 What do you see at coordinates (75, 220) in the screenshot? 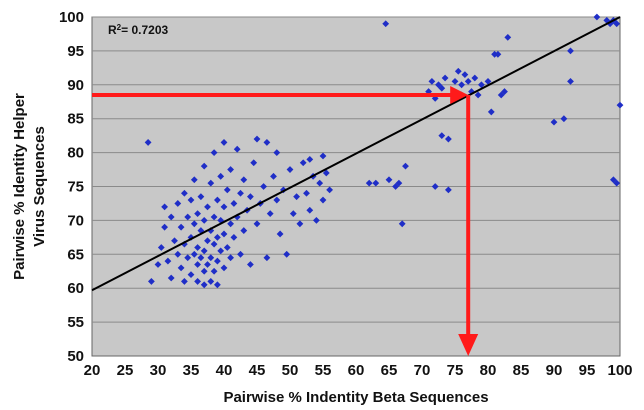
I see `y-tick-label: 70` at bounding box center [75, 220].